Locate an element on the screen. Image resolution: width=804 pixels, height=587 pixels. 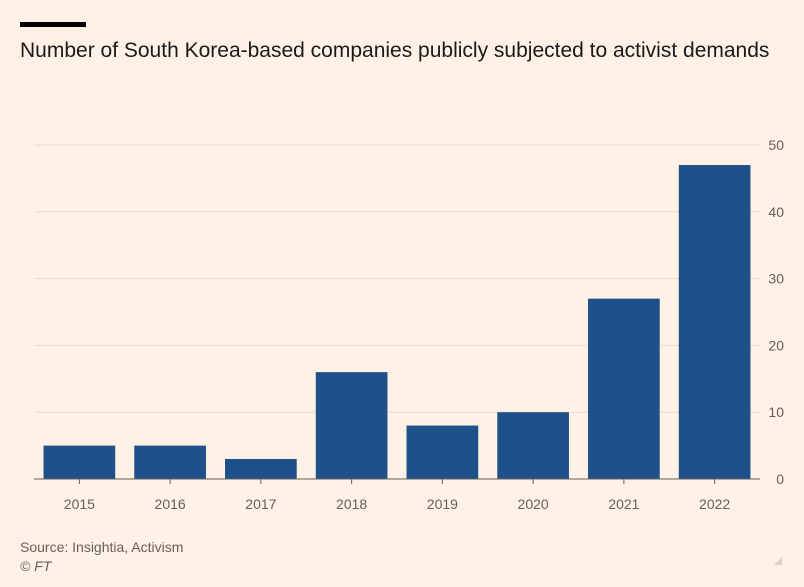
bar-2019 is located at coordinates (442, 452).